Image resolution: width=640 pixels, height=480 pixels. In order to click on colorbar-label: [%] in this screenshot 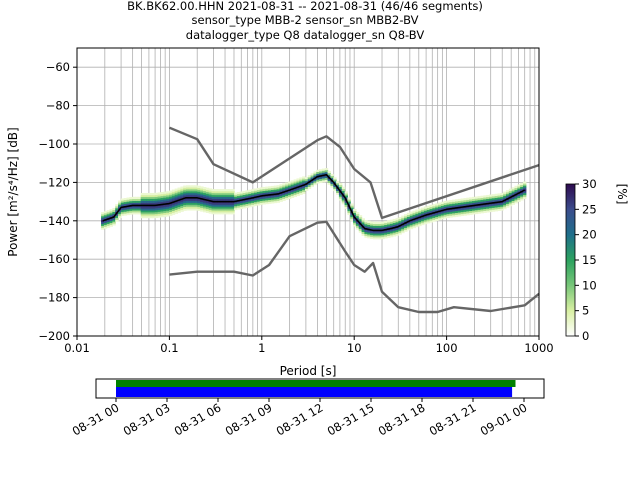, I will do `click(622, 194)`.